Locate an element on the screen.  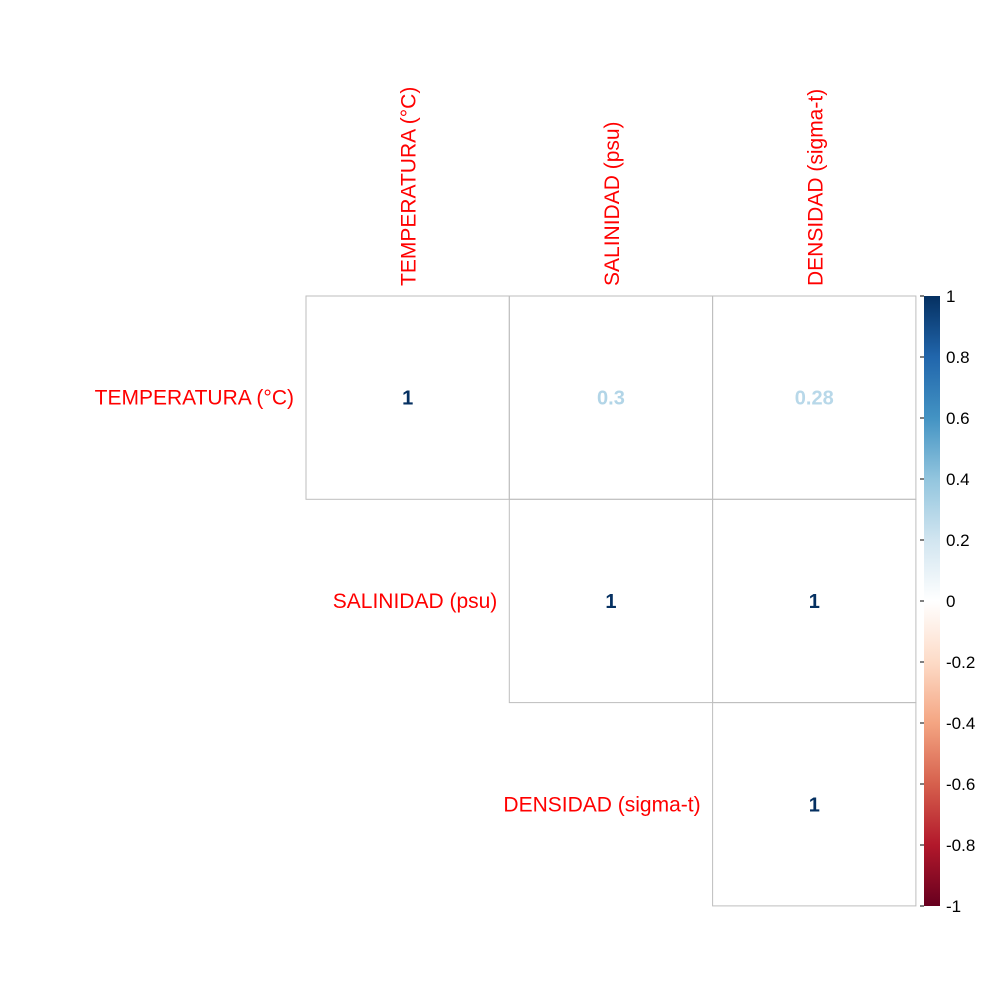
row-label: DENSIDAD (sigma-t) is located at coordinates (601, 804).